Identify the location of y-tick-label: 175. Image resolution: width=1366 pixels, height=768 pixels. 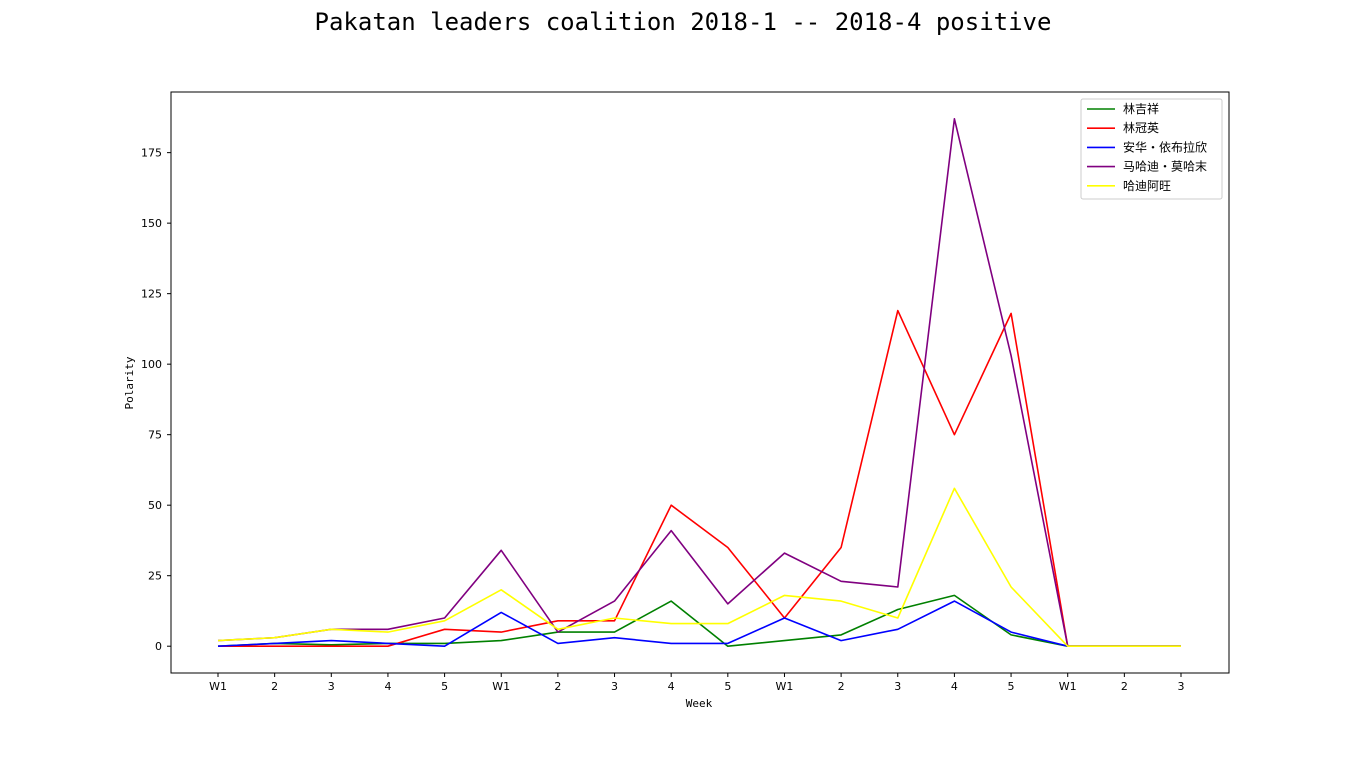
(151, 153).